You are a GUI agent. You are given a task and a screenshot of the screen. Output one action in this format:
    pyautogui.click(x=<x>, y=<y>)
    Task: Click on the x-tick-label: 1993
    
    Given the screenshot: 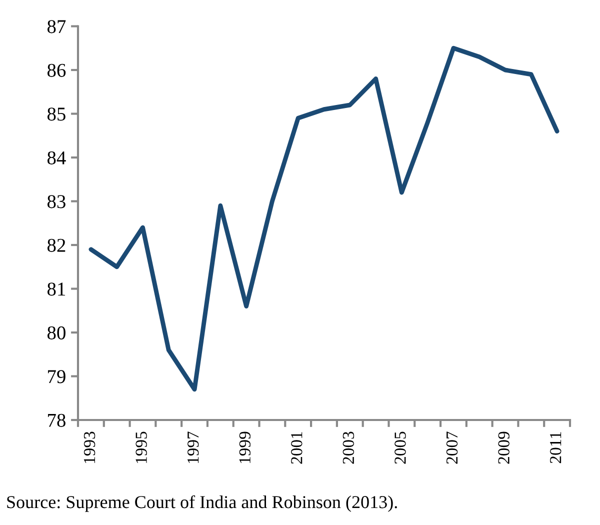 What is the action you would take?
    pyautogui.click(x=90, y=447)
    